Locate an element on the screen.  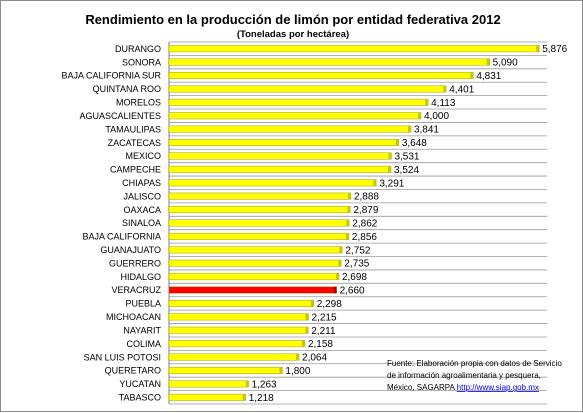
category-label: CHIAPAS is located at coordinates (141, 183).